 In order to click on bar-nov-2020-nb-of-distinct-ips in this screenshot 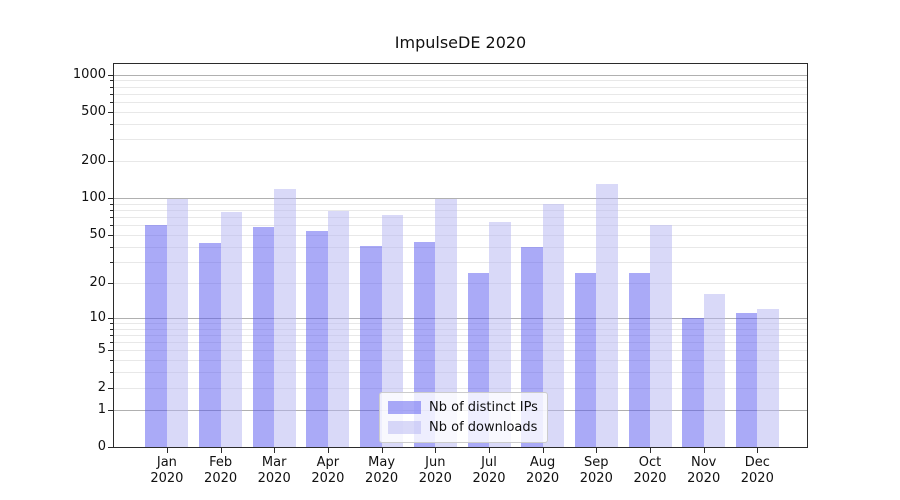, I will do `click(693, 382)`.